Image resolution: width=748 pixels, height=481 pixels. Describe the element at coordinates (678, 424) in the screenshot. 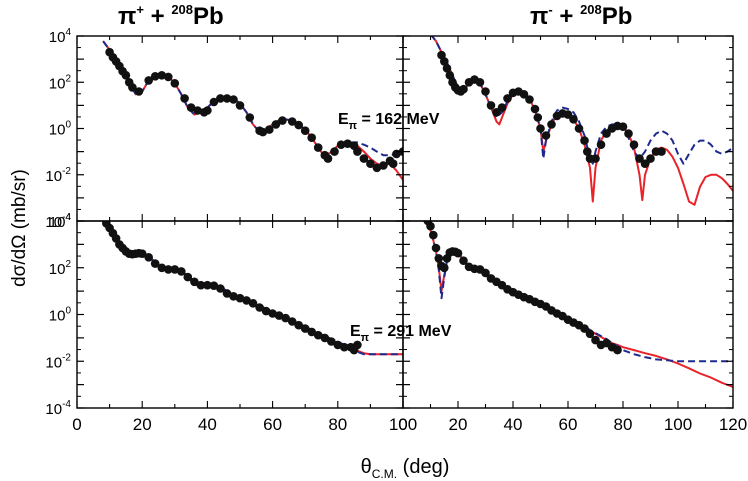

I see `x-tick-label: 100` at that location.